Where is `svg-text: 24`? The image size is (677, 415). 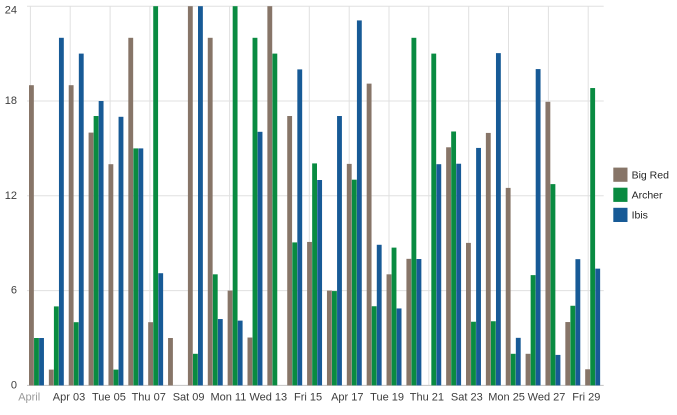
svg-text: 24 is located at coordinates (11, 10).